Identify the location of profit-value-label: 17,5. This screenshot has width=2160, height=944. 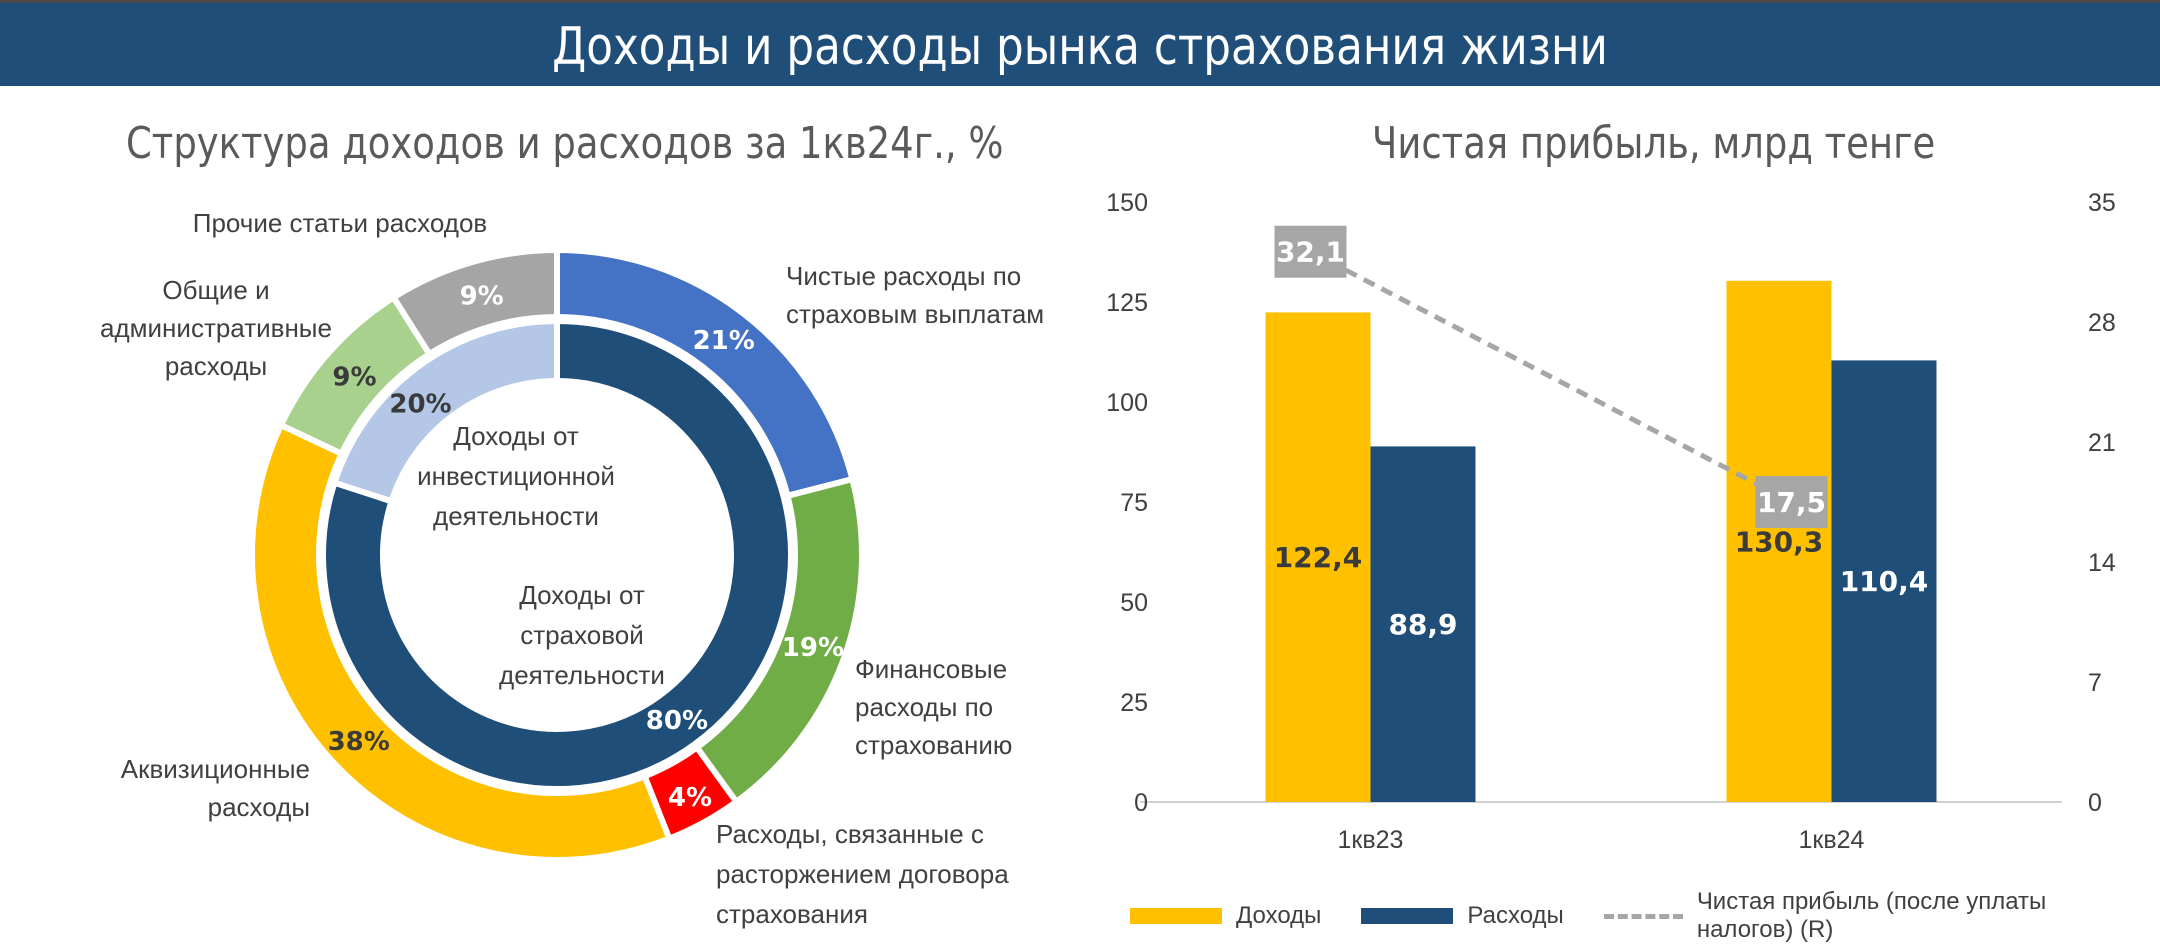
(1791, 502).